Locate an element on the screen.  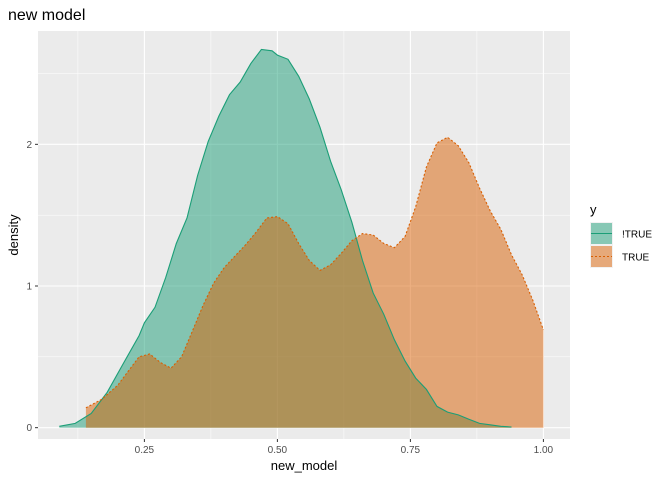
y-tick-label: 2 is located at coordinates (29, 145).